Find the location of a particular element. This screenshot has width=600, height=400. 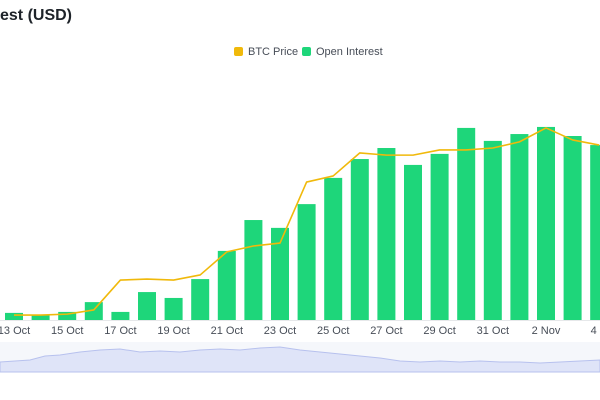

navigator is located at coordinates (300, 357).